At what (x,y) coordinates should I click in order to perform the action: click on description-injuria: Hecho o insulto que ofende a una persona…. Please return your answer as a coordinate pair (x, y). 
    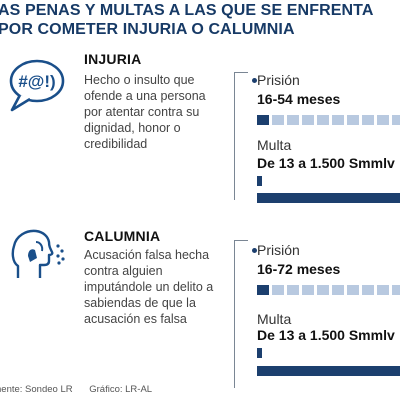
    Looking at the image, I should click on (145, 112).